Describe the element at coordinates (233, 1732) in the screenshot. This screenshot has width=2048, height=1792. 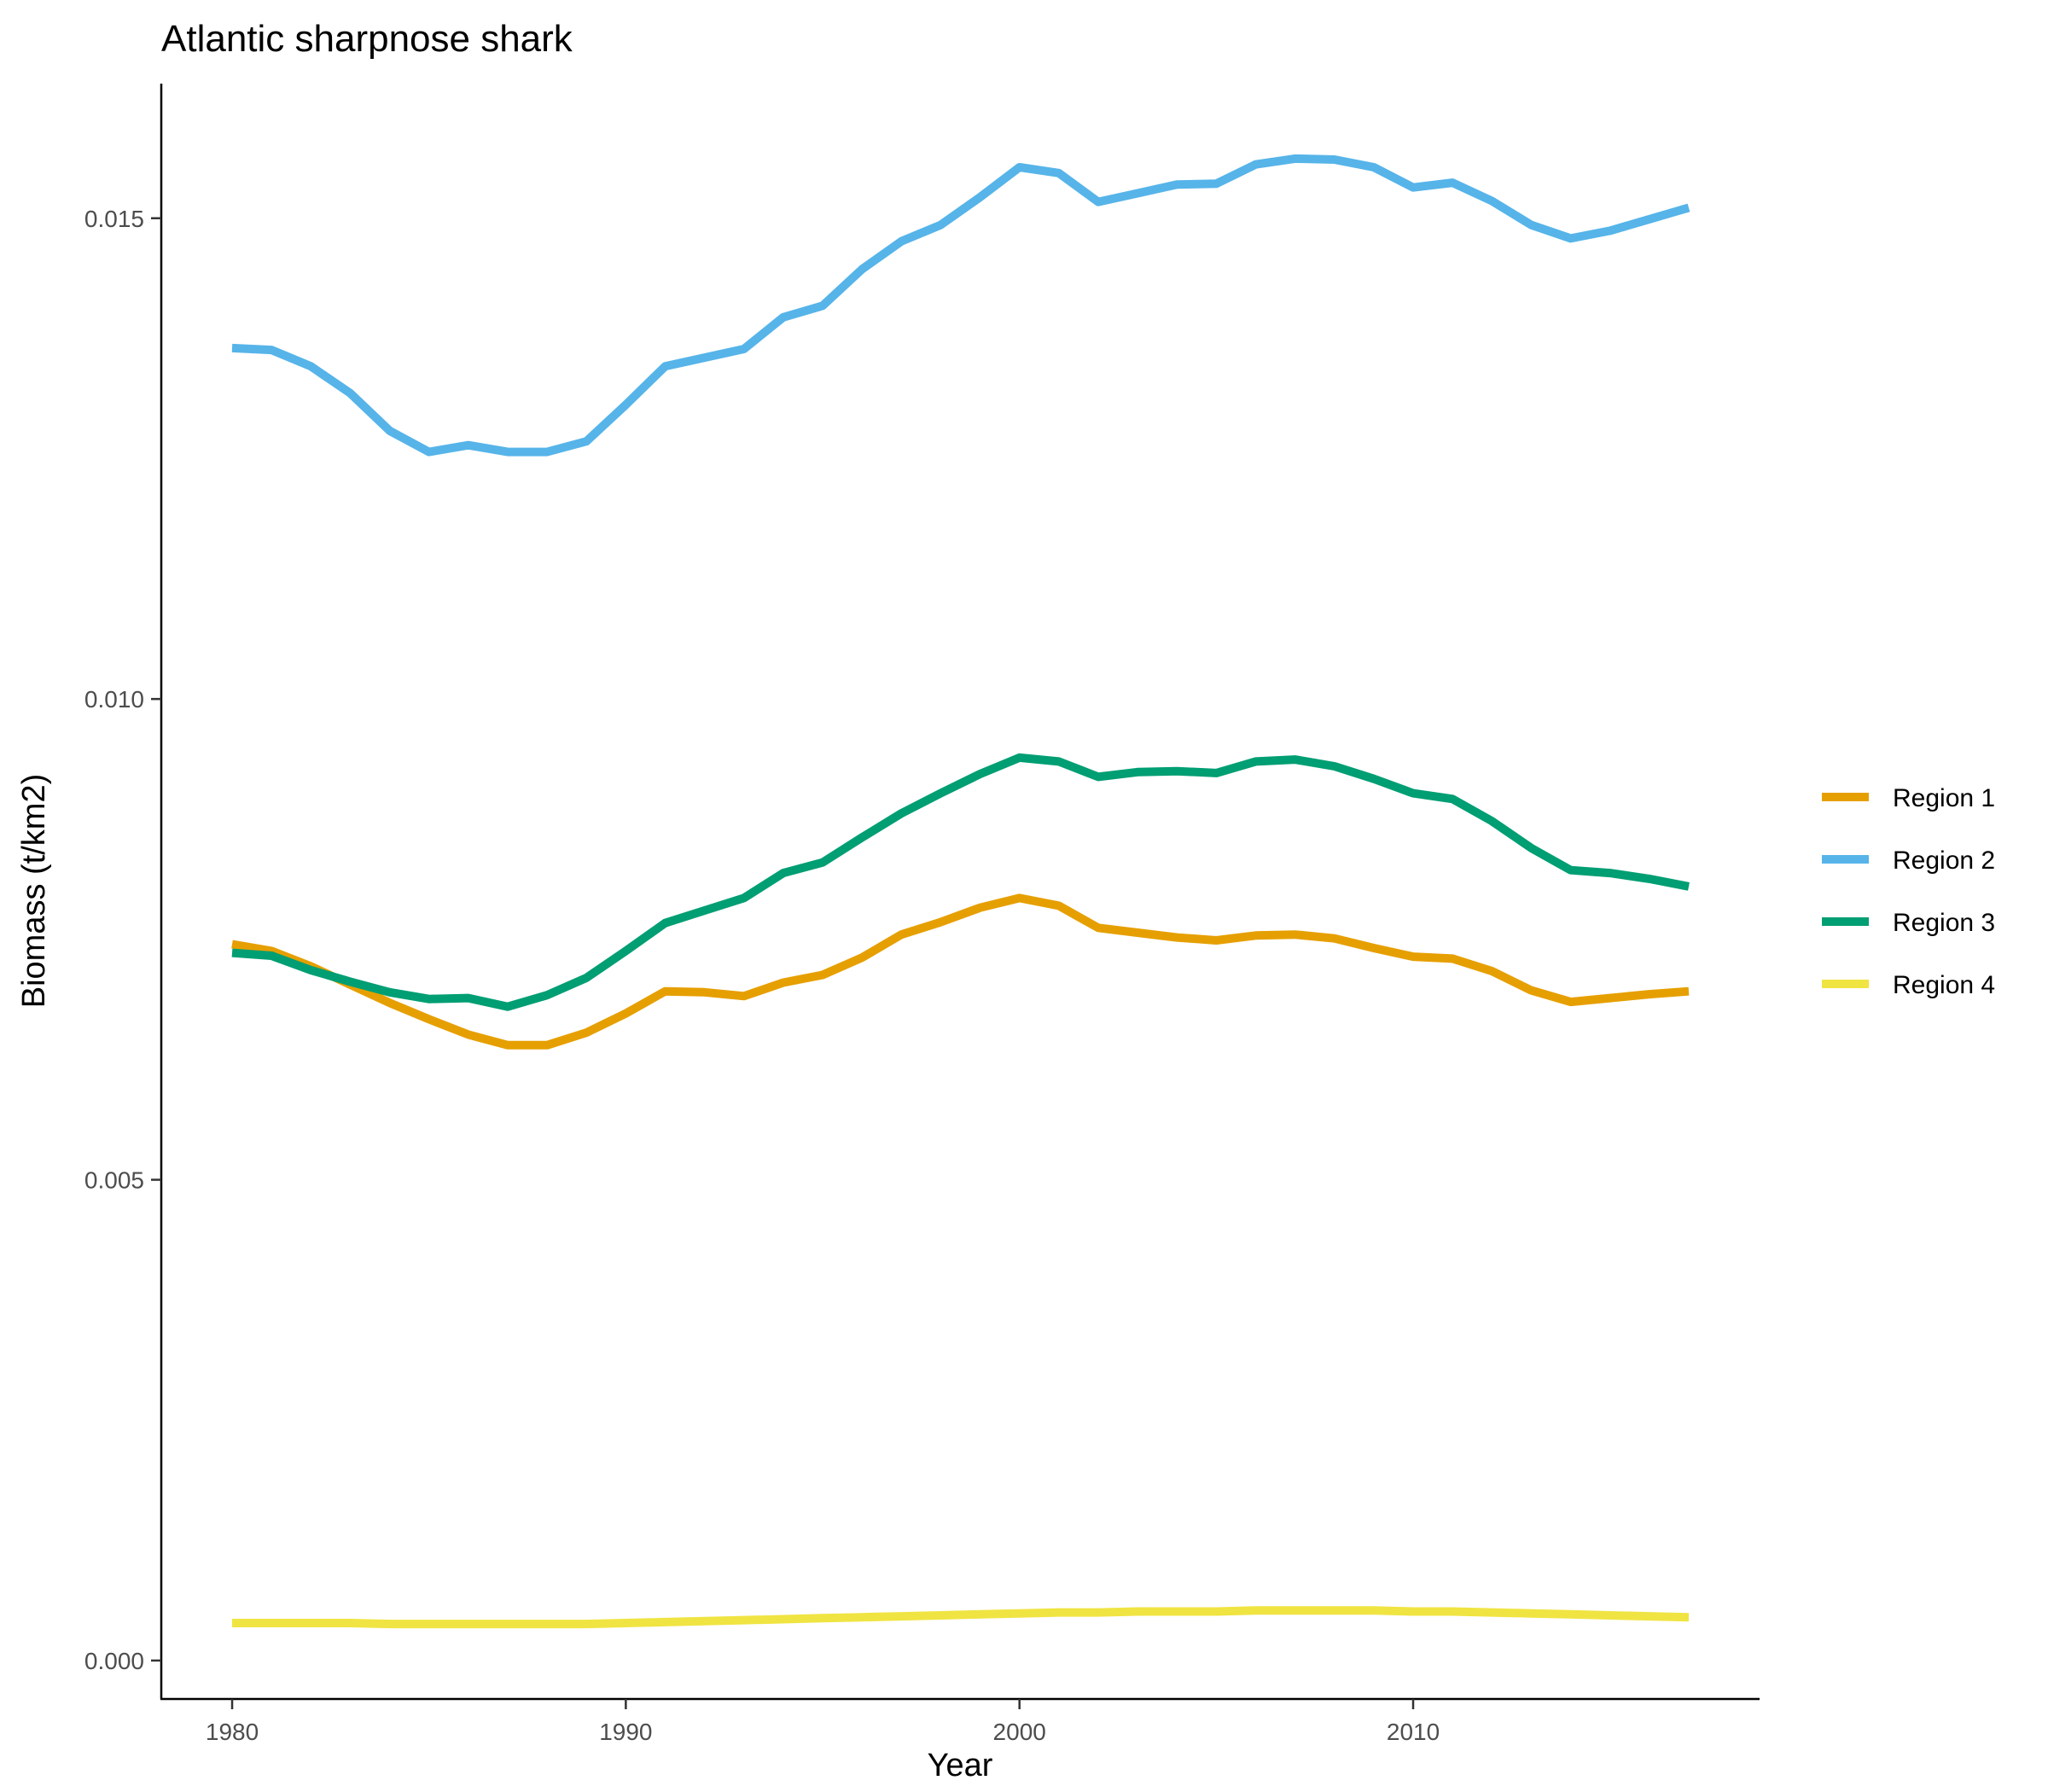
I see `x-tick-label: 1980` at that location.